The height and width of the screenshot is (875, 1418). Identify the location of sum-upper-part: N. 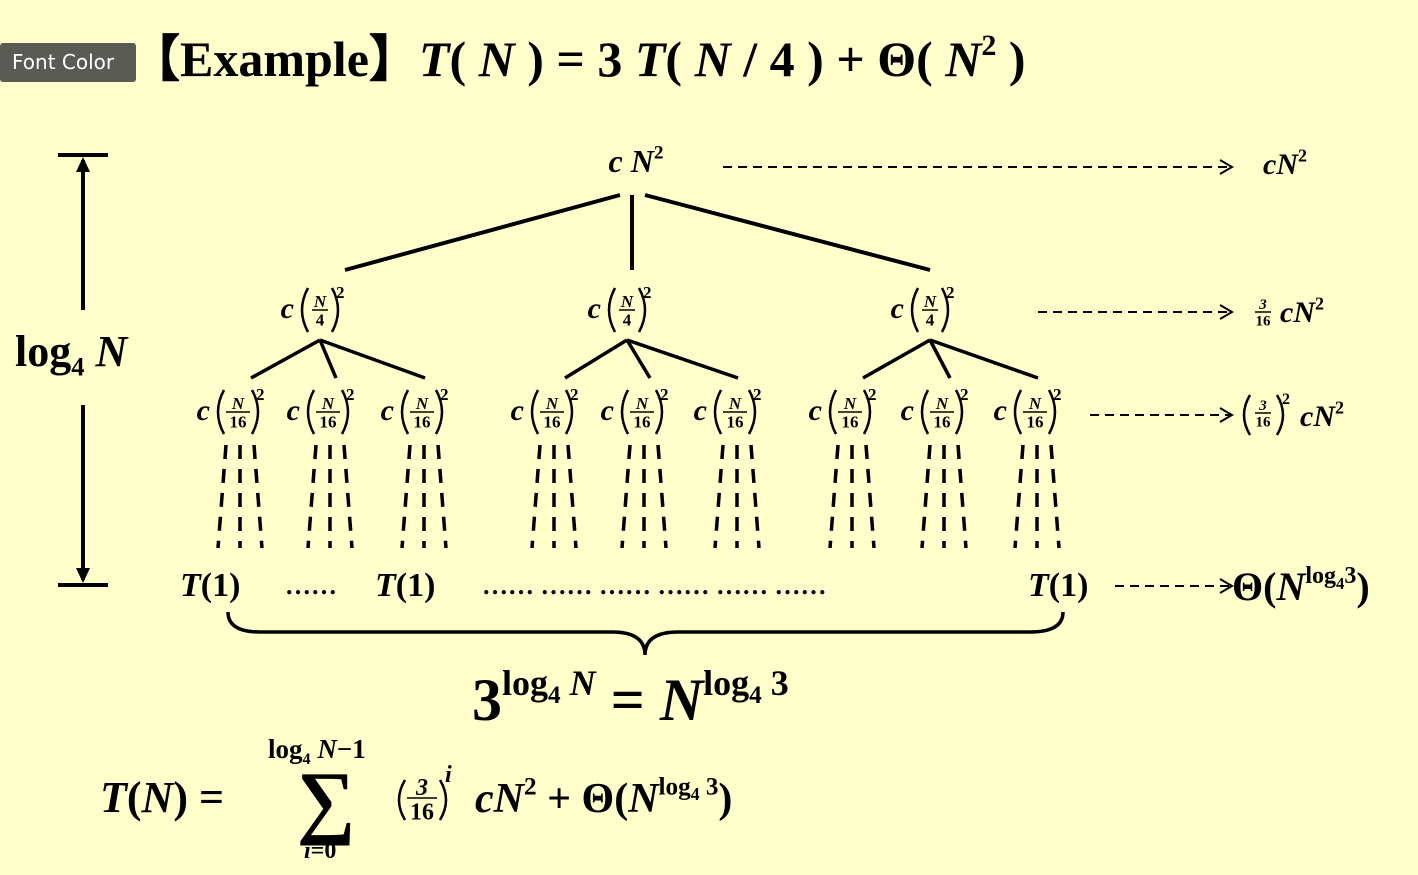
(325, 749).